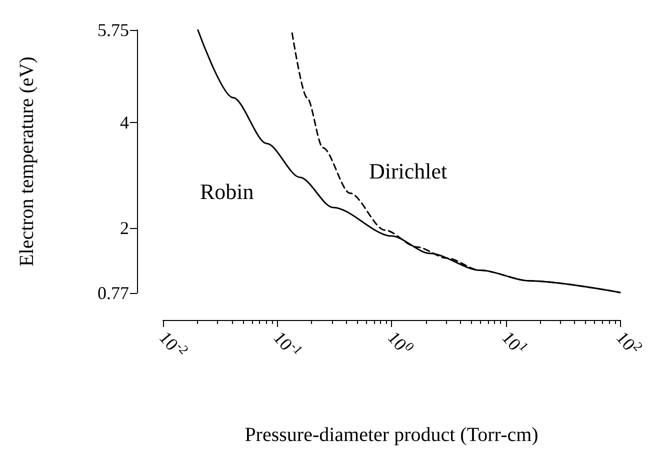 This screenshot has width=650, height=456. Describe the element at coordinates (173, 343) in the screenshot. I see `x-tick-label: 10-2` at that location.